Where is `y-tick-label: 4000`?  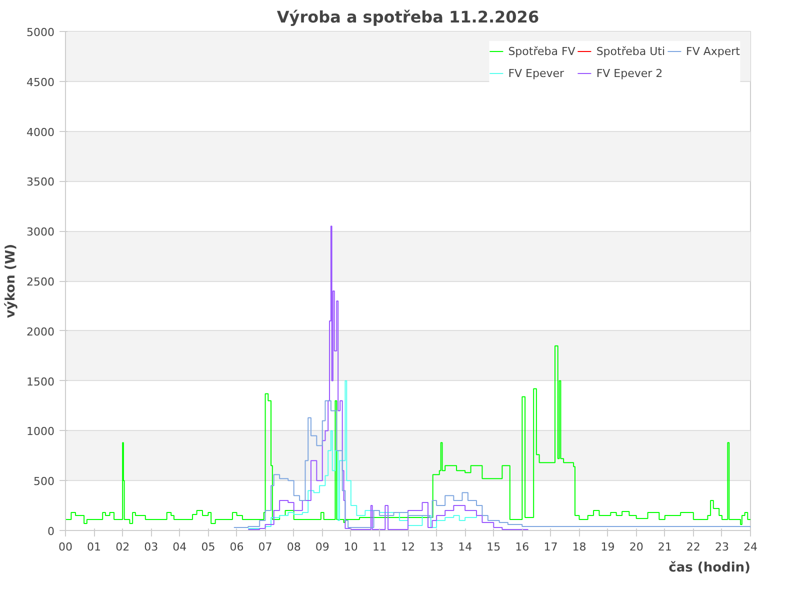 y-tick-label: 4000 is located at coordinates (40, 132).